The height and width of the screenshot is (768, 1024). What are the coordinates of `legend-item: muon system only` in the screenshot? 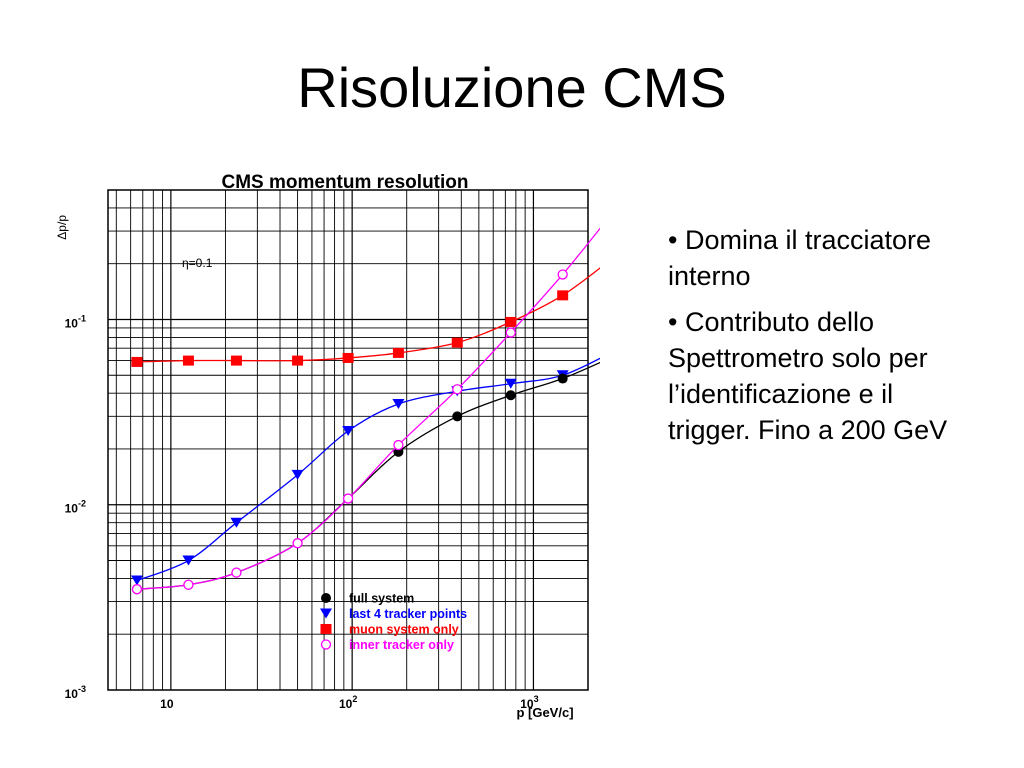 It's located at (389, 630).